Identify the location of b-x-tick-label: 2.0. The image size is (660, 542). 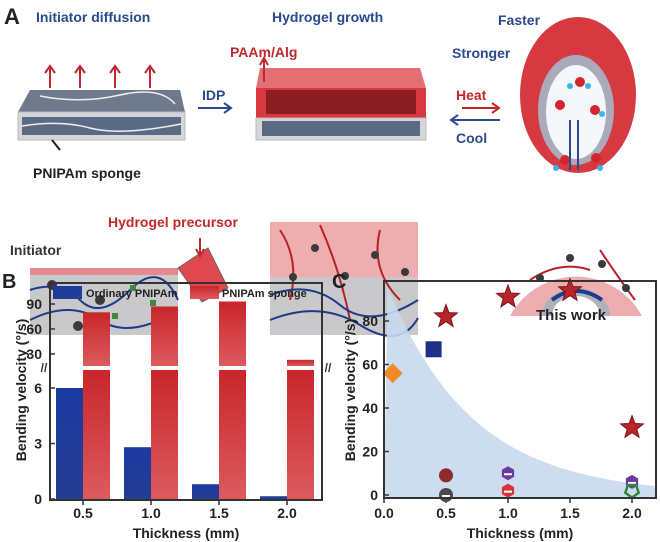
(287, 513).